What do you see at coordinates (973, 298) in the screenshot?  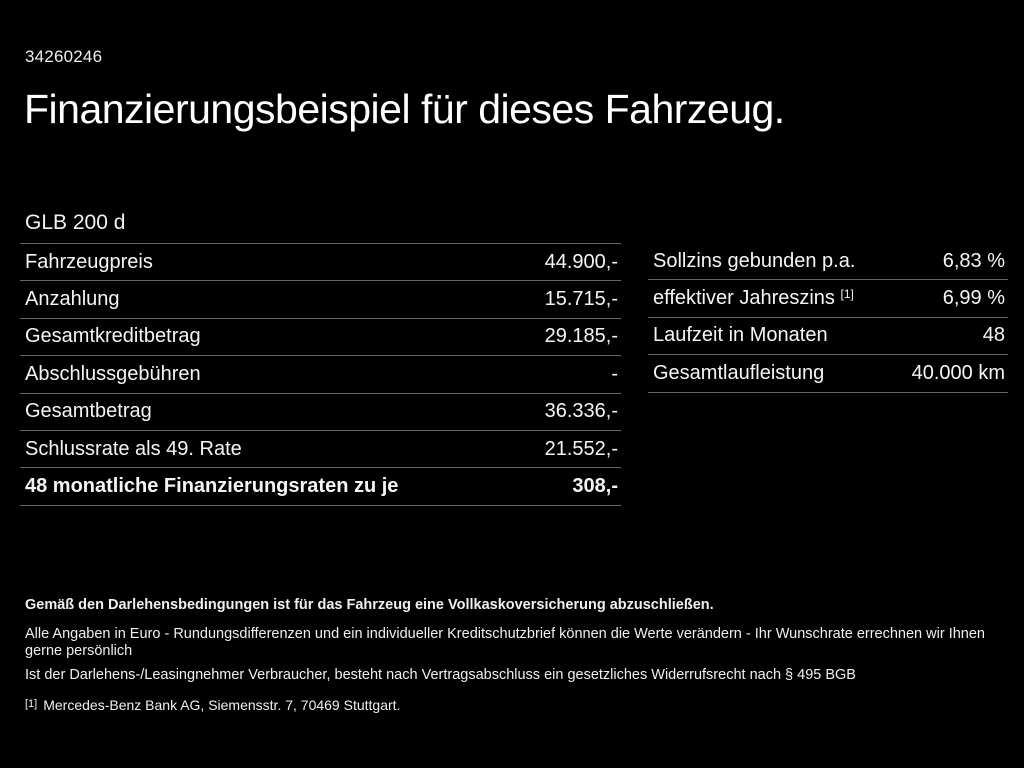 I see `row-value: 6,99 %` at bounding box center [973, 298].